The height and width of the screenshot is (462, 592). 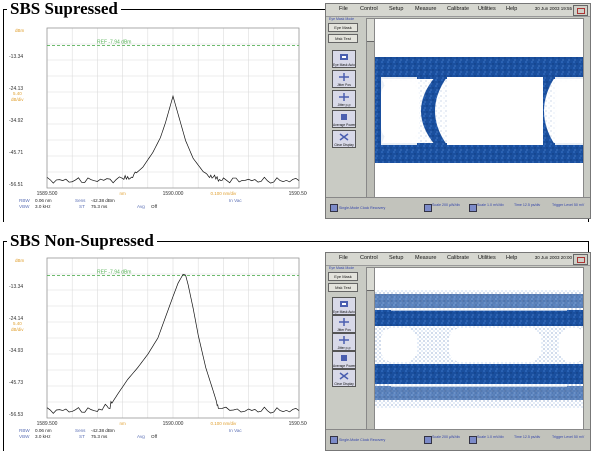 I want to click on sens-value: -42.38 dBm, so click(x=103, y=430).